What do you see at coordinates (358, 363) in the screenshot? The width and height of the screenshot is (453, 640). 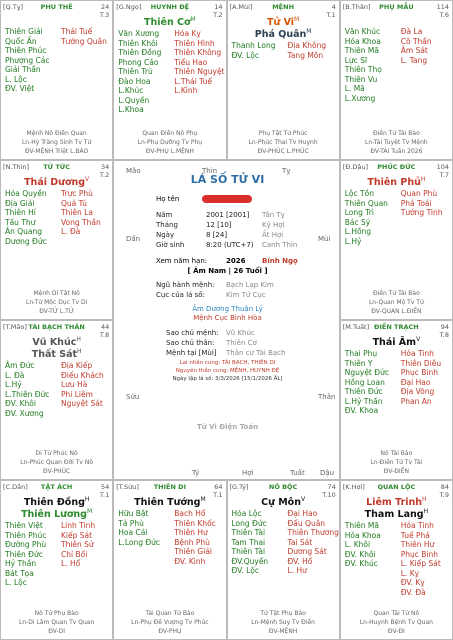 I see `left-star: Thiên Y` at bounding box center [358, 363].